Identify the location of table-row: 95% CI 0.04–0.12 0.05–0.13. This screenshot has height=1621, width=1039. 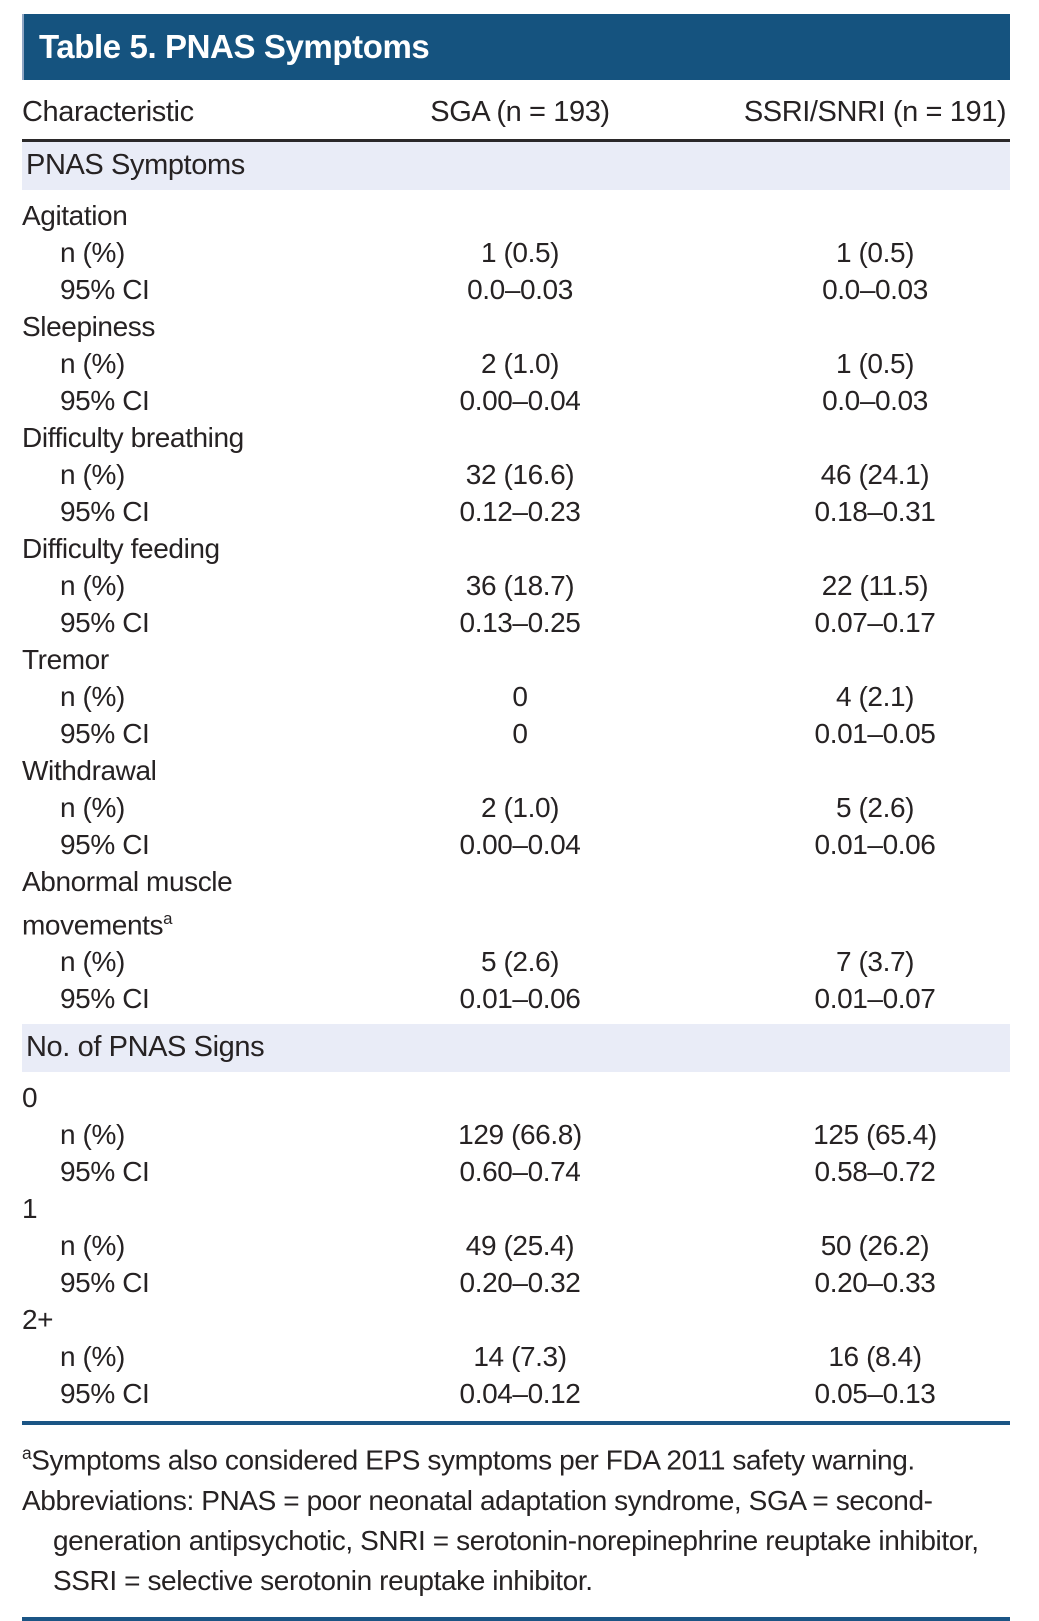
(516, 1393).